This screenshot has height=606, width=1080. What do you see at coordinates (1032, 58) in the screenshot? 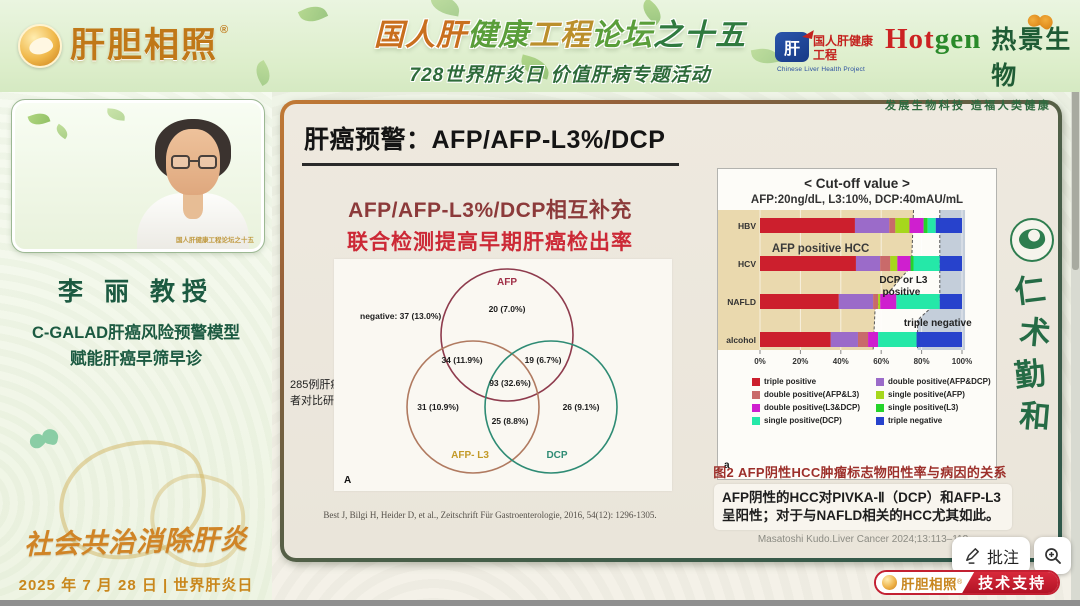
I see `hotgen-cn-name: 热景生物` at bounding box center [1032, 58].